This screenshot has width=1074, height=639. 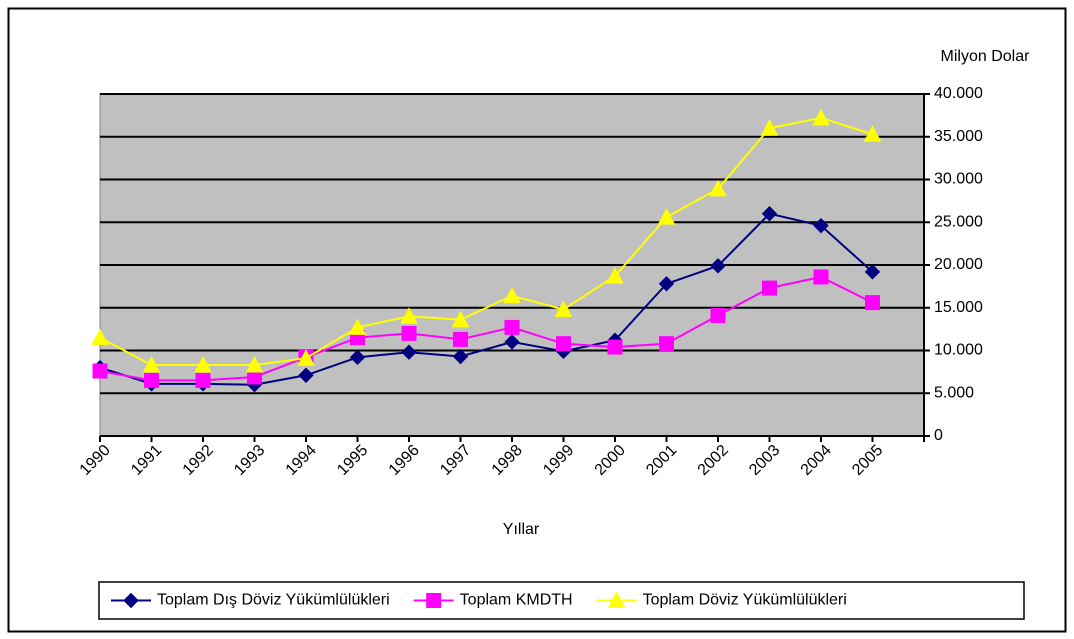 I want to click on y-tick-label: 35.000, so click(x=958, y=136).